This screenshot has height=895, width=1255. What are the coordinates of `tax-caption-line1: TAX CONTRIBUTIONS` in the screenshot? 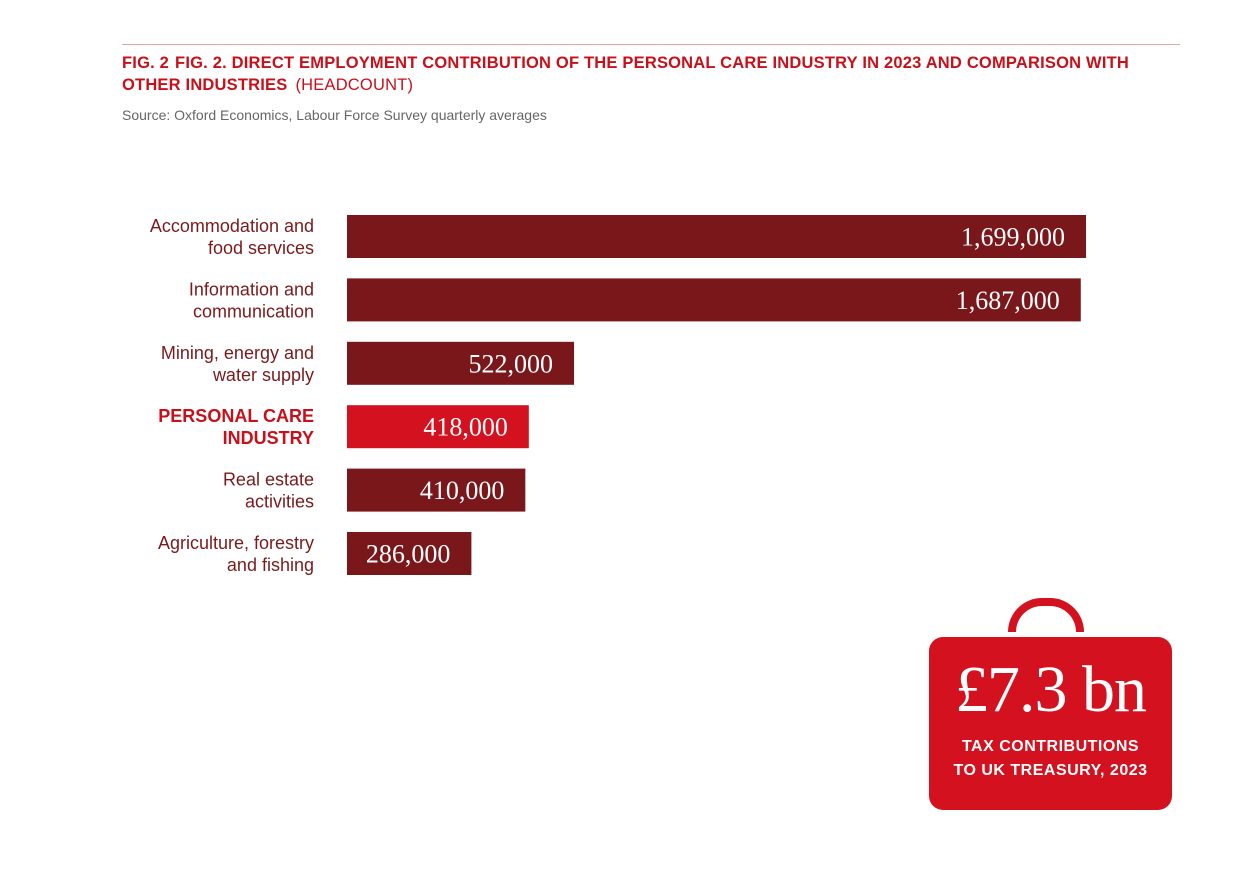 It's located at (1050, 746).